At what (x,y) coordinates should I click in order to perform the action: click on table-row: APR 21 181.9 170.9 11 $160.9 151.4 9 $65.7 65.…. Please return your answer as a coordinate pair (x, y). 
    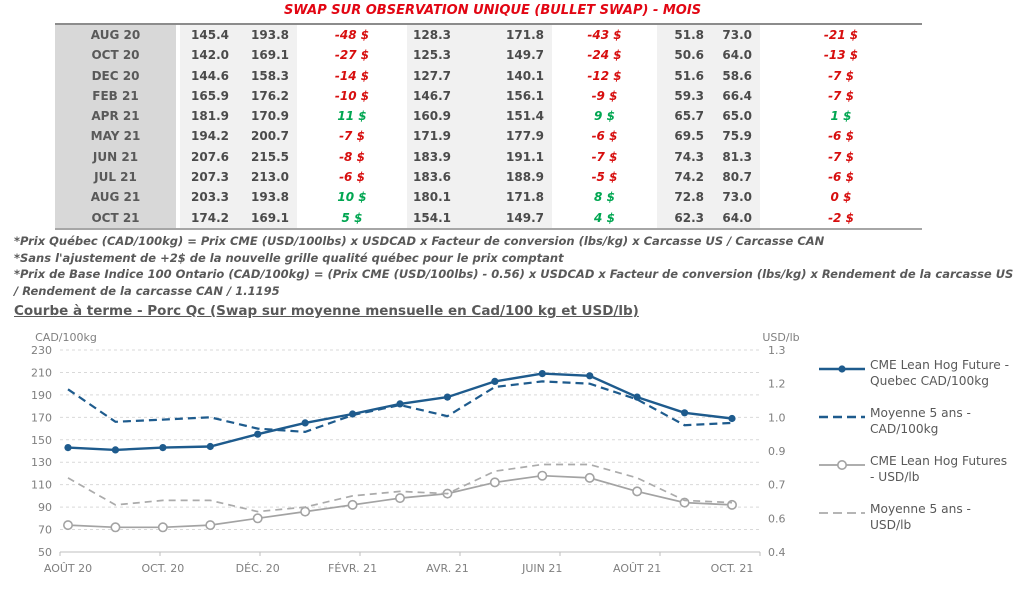
    Looking at the image, I should click on (488, 116).